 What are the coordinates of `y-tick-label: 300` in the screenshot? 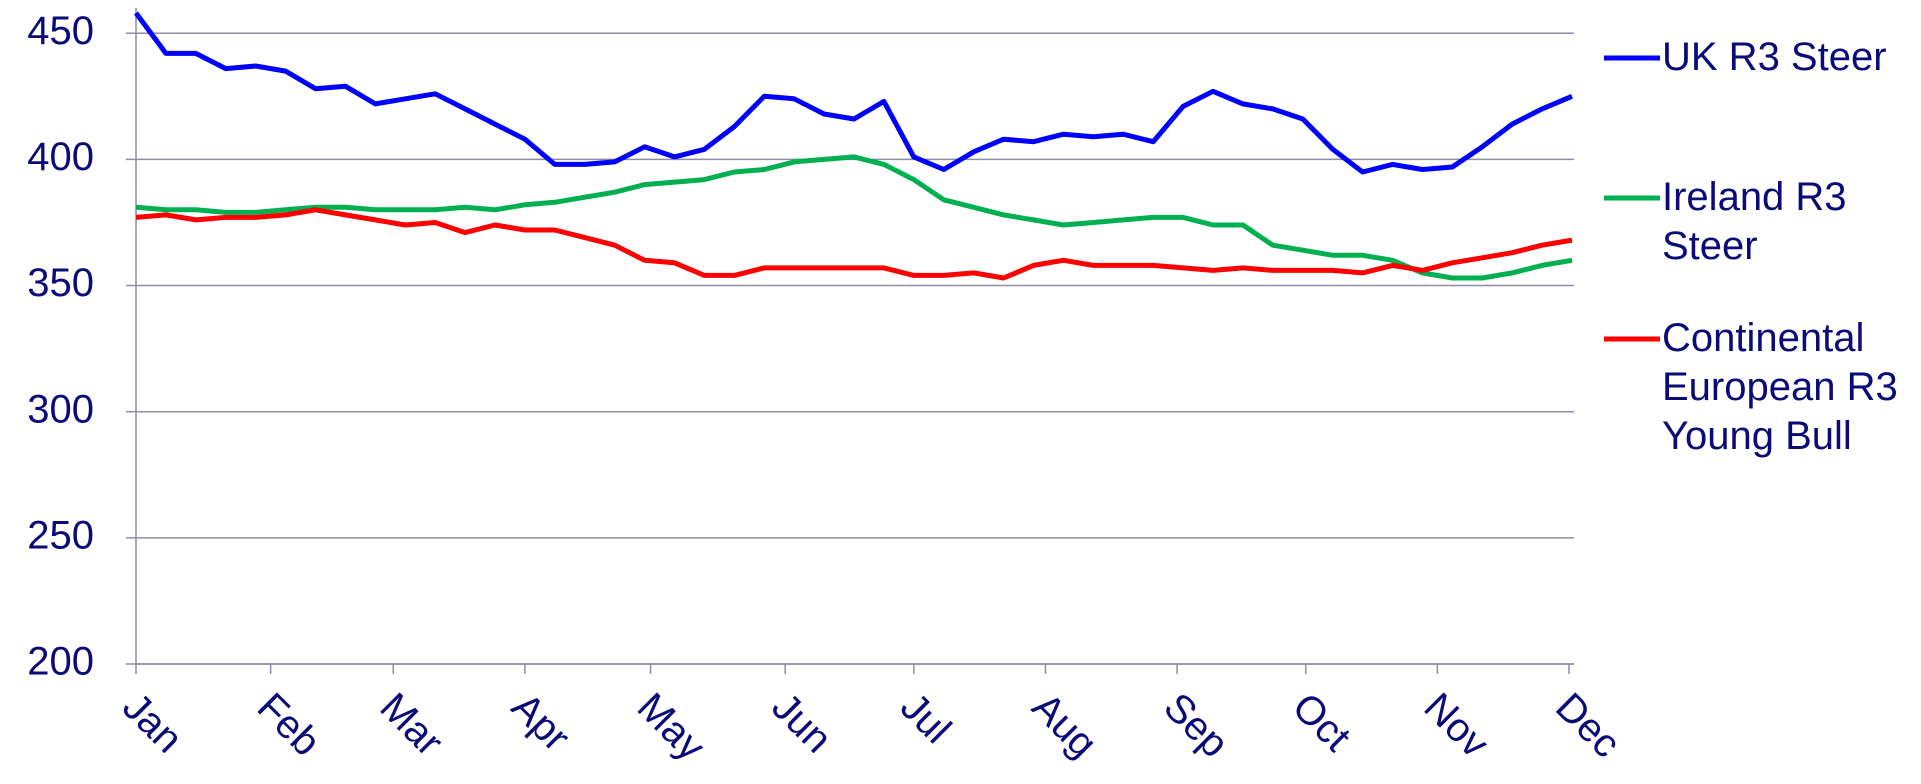 It's located at (60, 409).